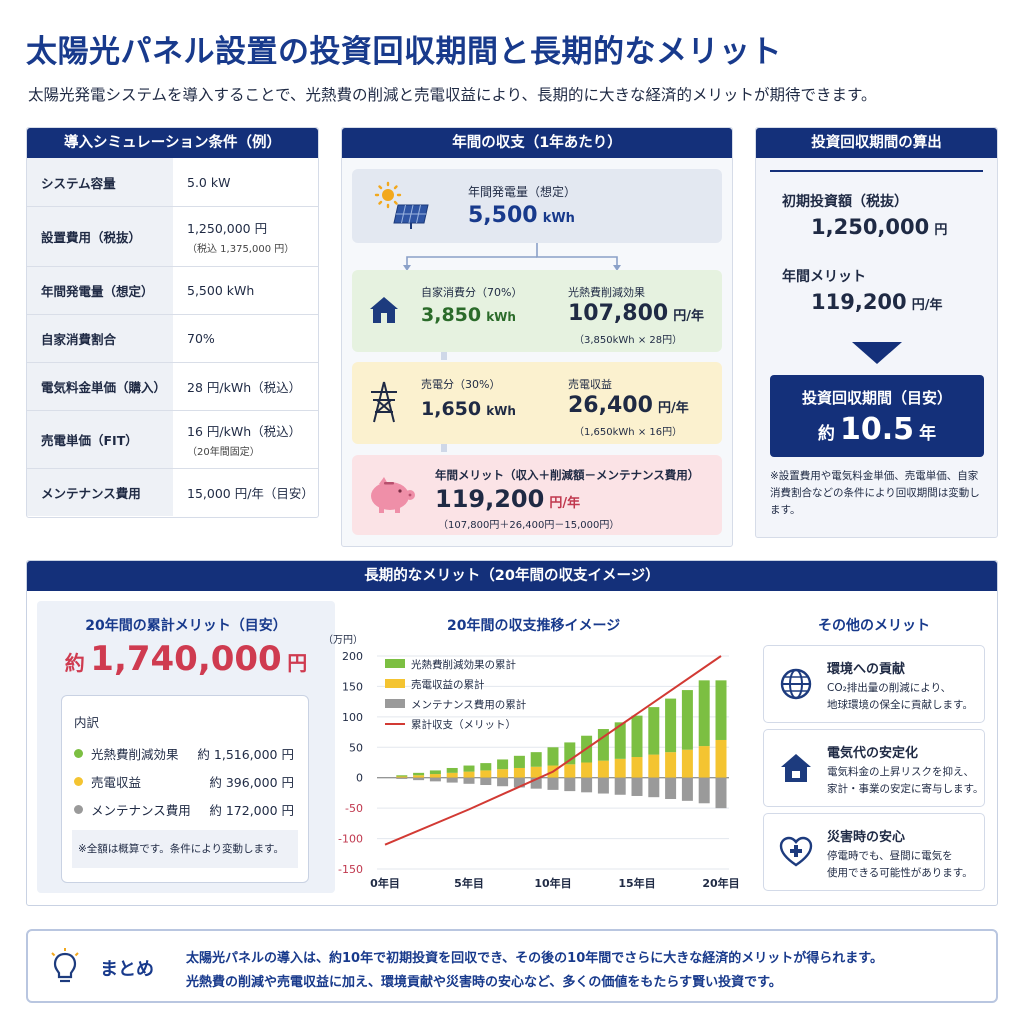 This screenshot has height=1024, width=1024. I want to click on condition-key: 売電単価（FIT）, so click(100, 439).